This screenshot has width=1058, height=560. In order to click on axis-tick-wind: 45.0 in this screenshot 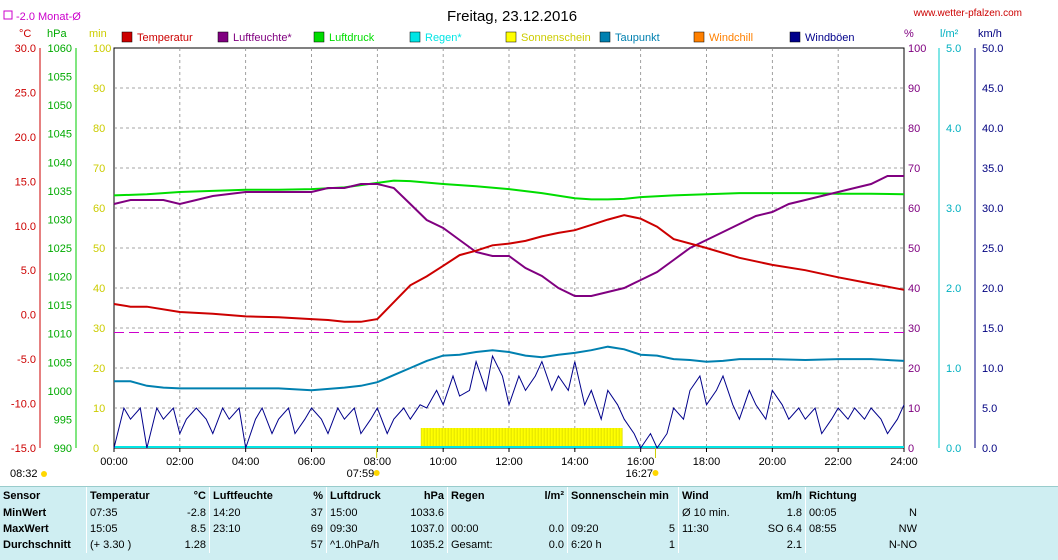, I will do `click(992, 89)`.